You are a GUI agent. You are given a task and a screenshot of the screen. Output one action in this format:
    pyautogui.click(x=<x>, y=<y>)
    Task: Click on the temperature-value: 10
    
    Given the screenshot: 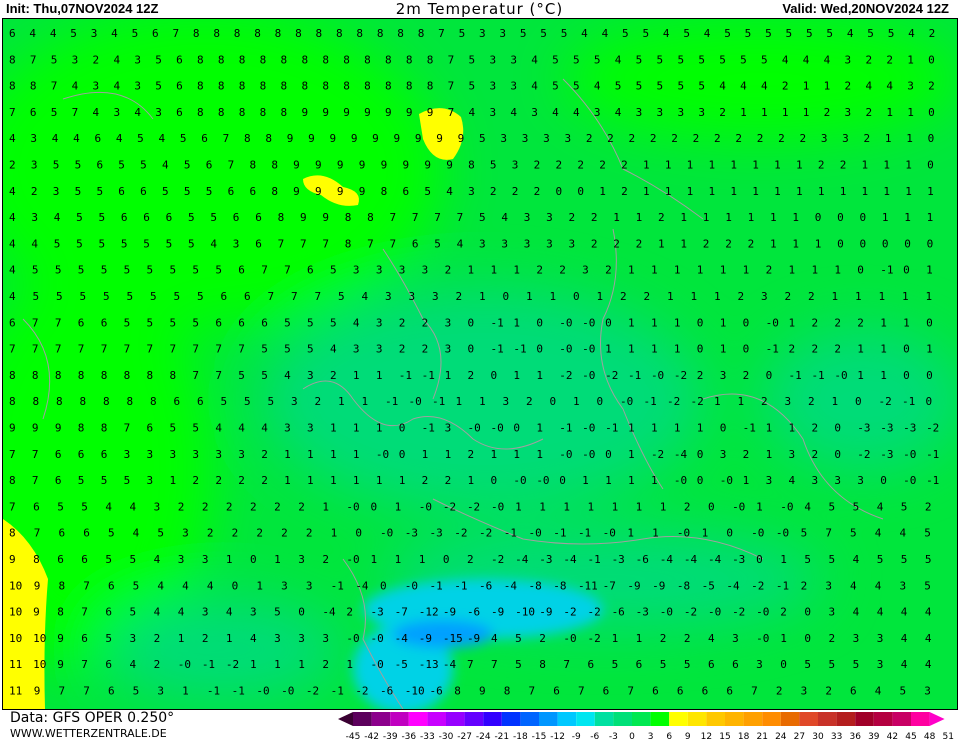 What is the action you would take?
    pyautogui.click(x=15, y=638)
    